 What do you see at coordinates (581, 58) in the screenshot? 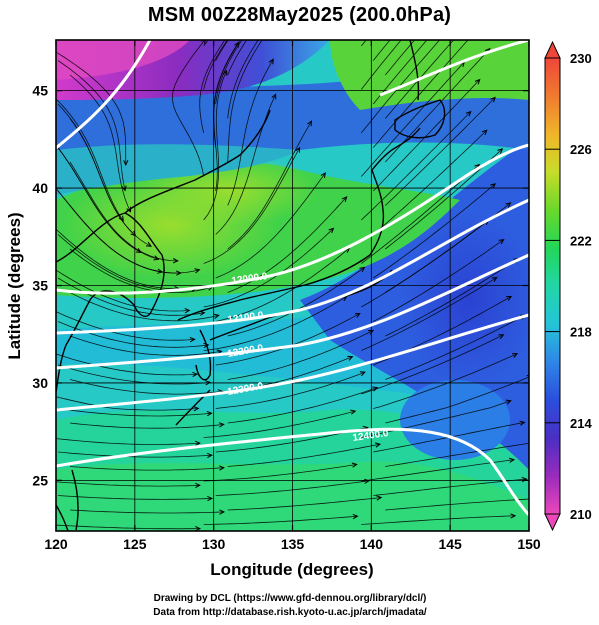
I see `colorbar-tick-label: 230` at bounding box center [581, 58].